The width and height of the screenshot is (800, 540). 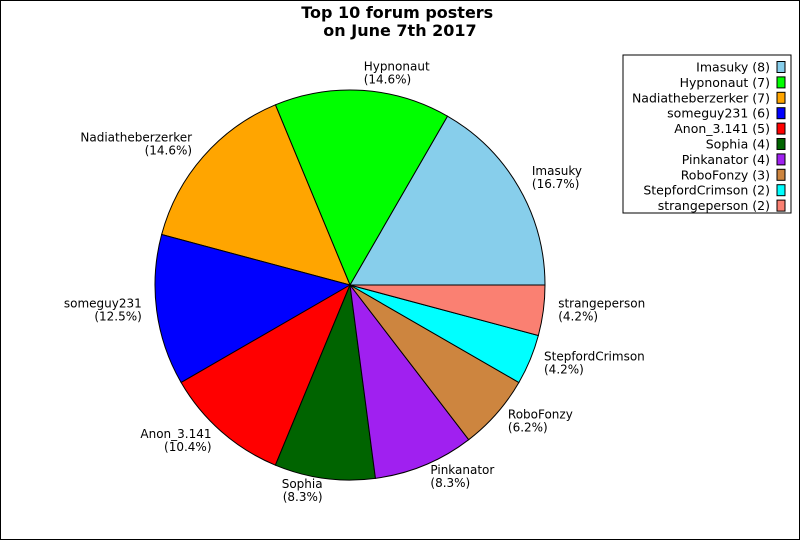 I want to click on chart-title: Top 10 forum posters on June 7th 2017, so click(x=400, y=21).